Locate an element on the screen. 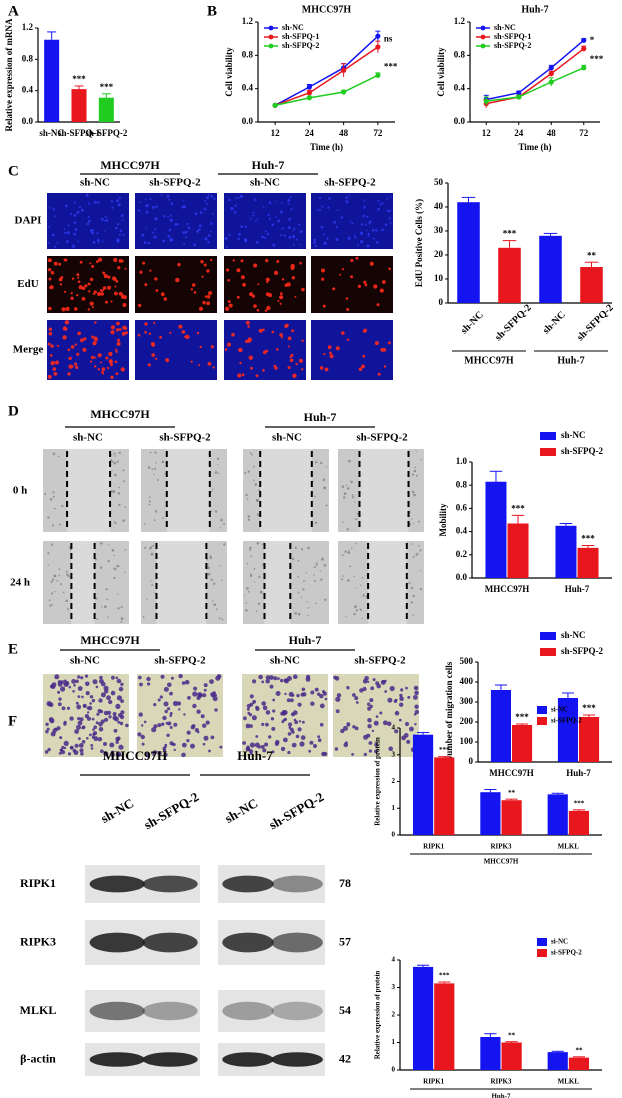 The image size is (622, 1098). chart-title: MHCC97H is located at coordinates (327, 9).